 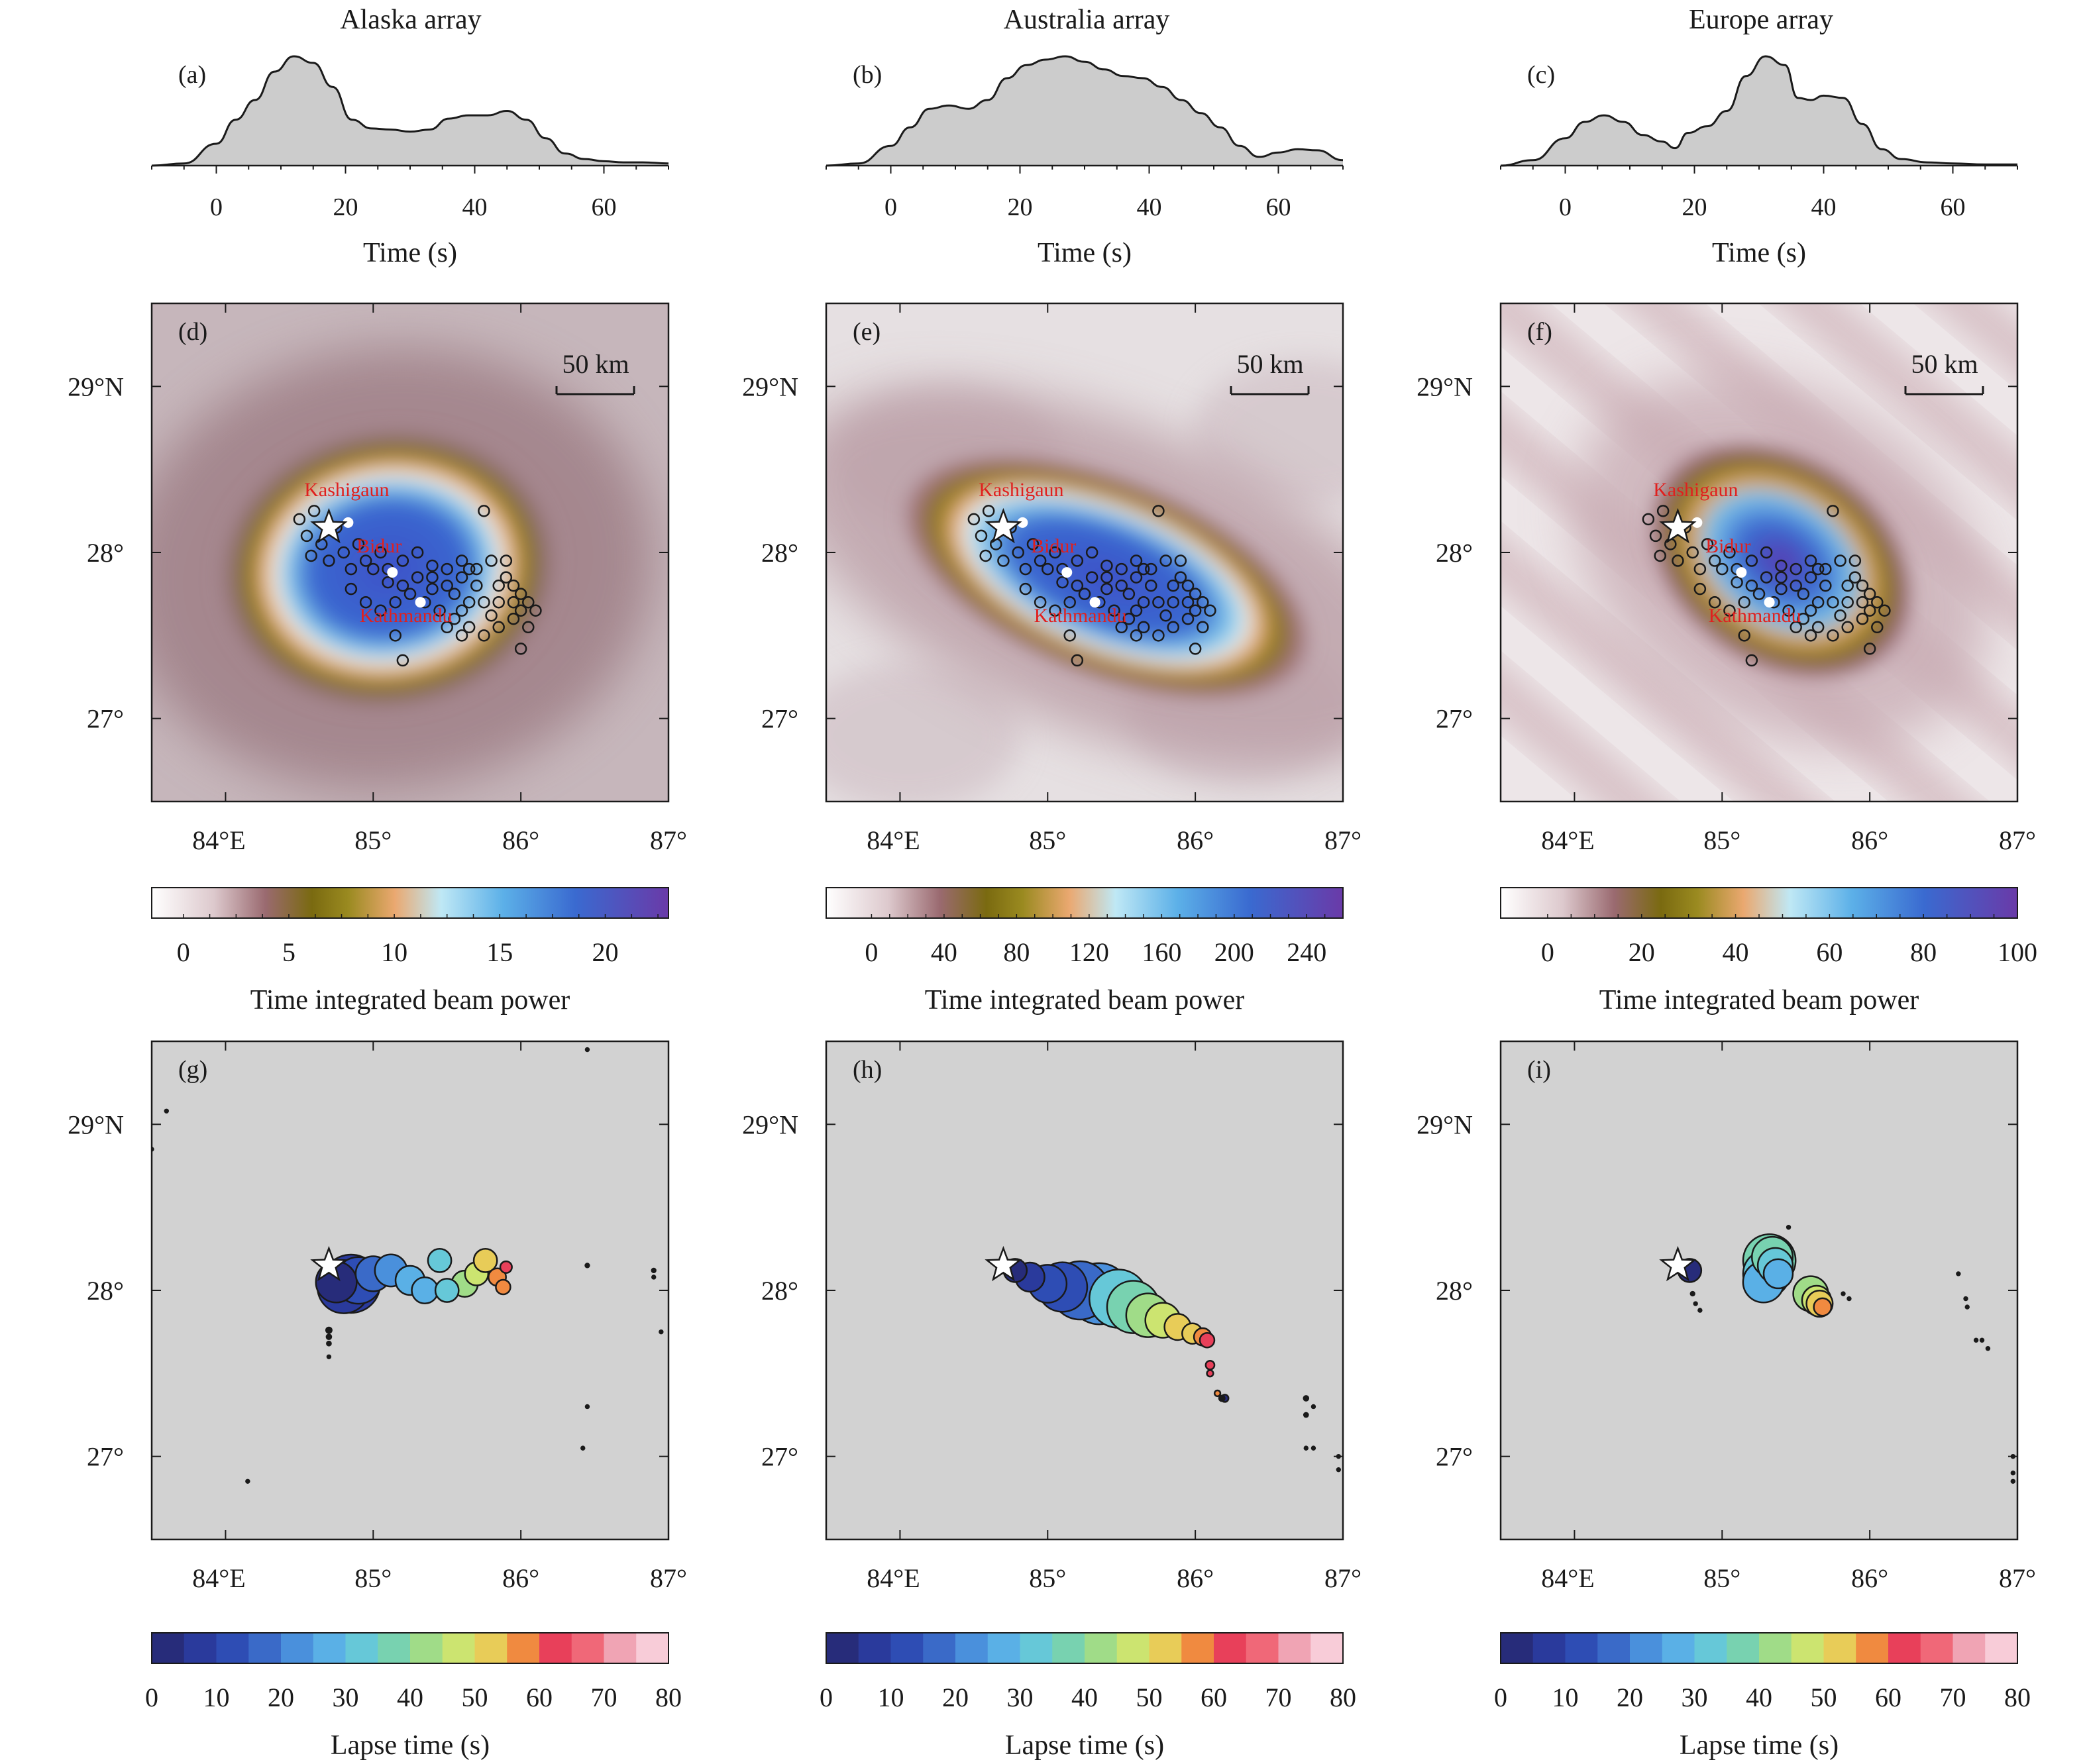 I want to click on envelope-panel: 0 20 40 60 Time (s) (a), so click(x=410, y=161).